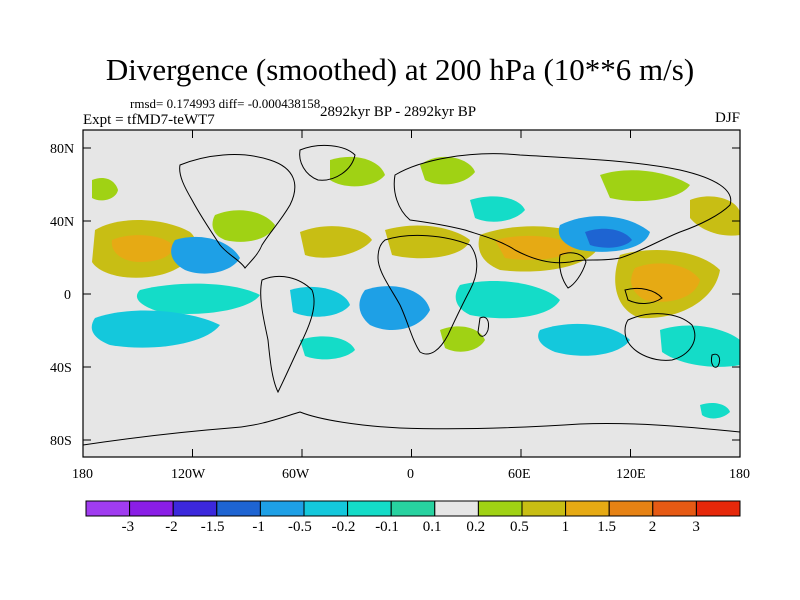 Image resolution: width=800 pixels, height=600 pixels. Describe the element at coordinates (343, 527) in the screenshot. I see `colorbar-label: -0.2` at that location.